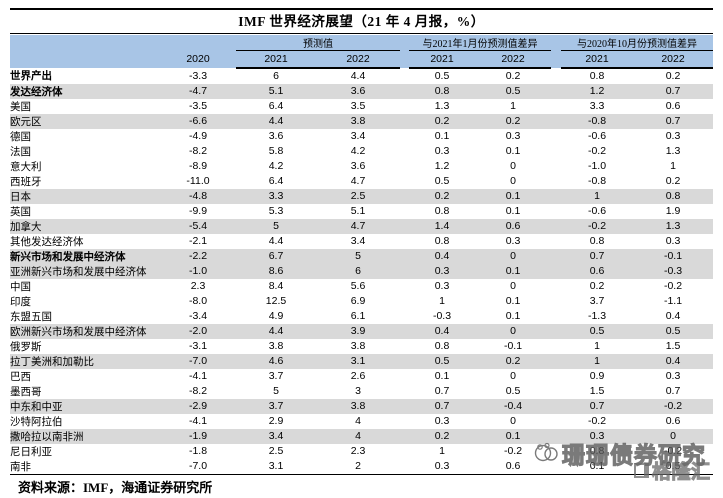  Describe the element at coordinates (361, 226) in the screenshot. I see `table-row: 加拿大 -5.4 5 4.7 1.4 0.6 -0.2 1.3` at that location.